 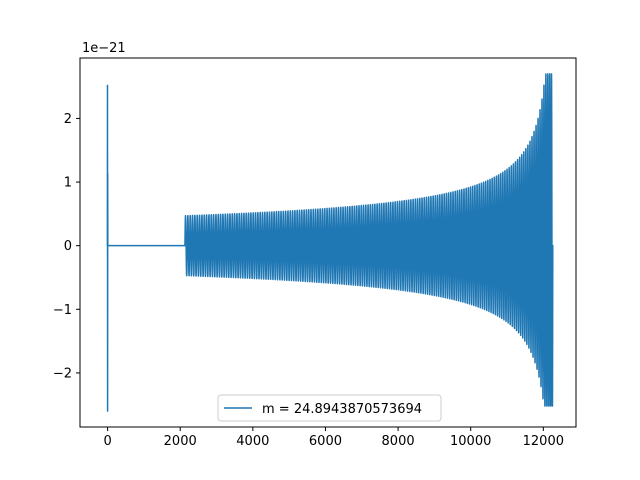 I want to click on y-tick-label-4: 2, so click(x=68, y=119).